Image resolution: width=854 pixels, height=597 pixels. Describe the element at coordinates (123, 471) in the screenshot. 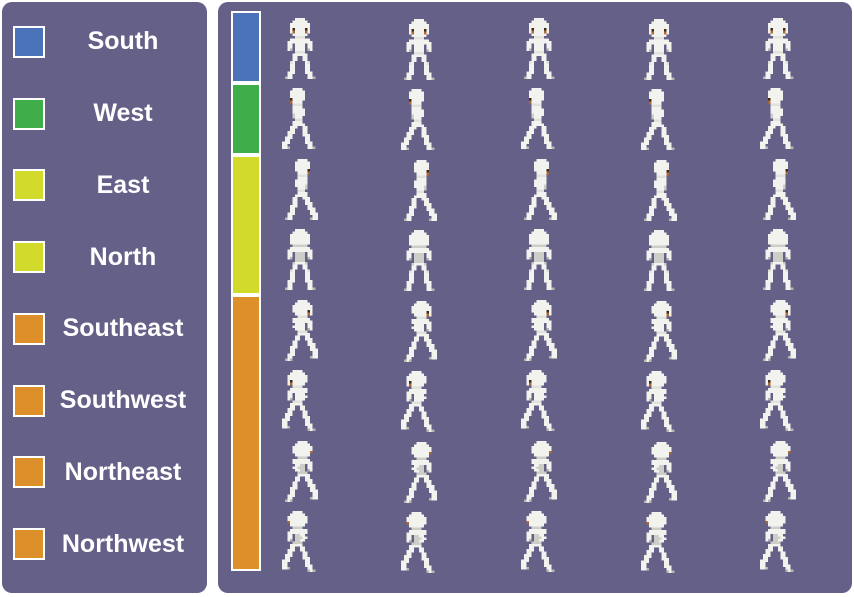

I see `legend-label: Northeast` at that location.